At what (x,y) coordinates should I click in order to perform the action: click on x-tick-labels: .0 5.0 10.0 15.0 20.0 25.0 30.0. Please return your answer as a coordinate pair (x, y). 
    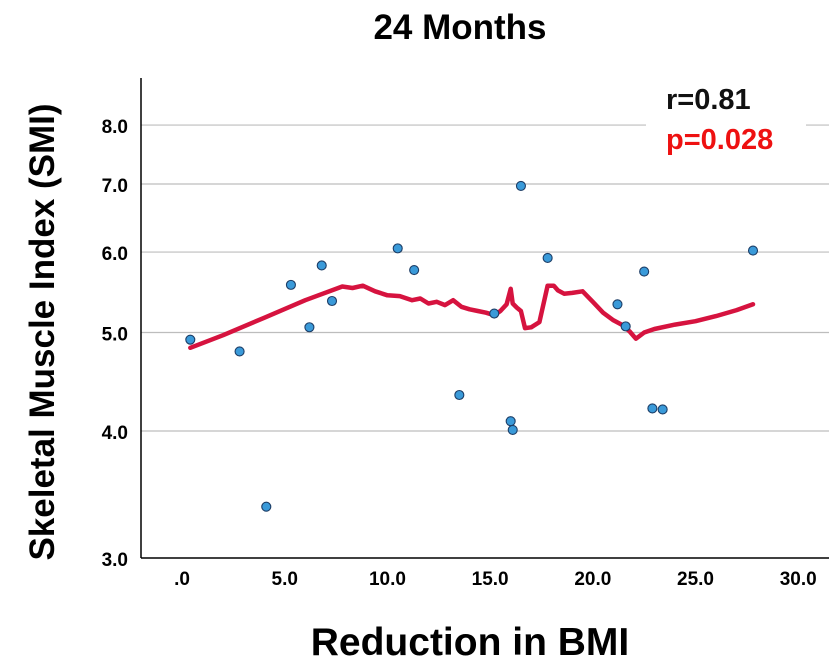
    Looking at the image, I should click on (495, 579).